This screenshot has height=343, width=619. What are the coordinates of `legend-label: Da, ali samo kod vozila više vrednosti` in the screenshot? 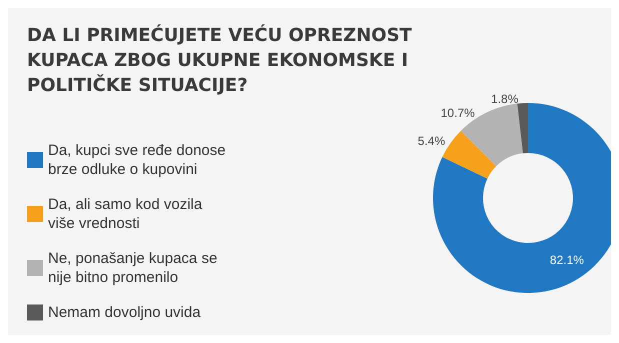 It's located at (127, 214).